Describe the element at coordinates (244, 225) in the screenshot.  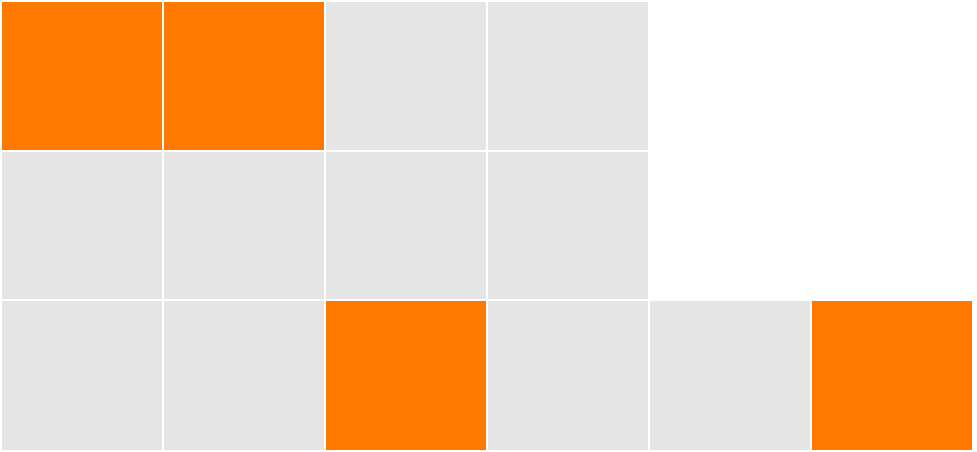
I see `grid-tile-r2-c2` at that location.